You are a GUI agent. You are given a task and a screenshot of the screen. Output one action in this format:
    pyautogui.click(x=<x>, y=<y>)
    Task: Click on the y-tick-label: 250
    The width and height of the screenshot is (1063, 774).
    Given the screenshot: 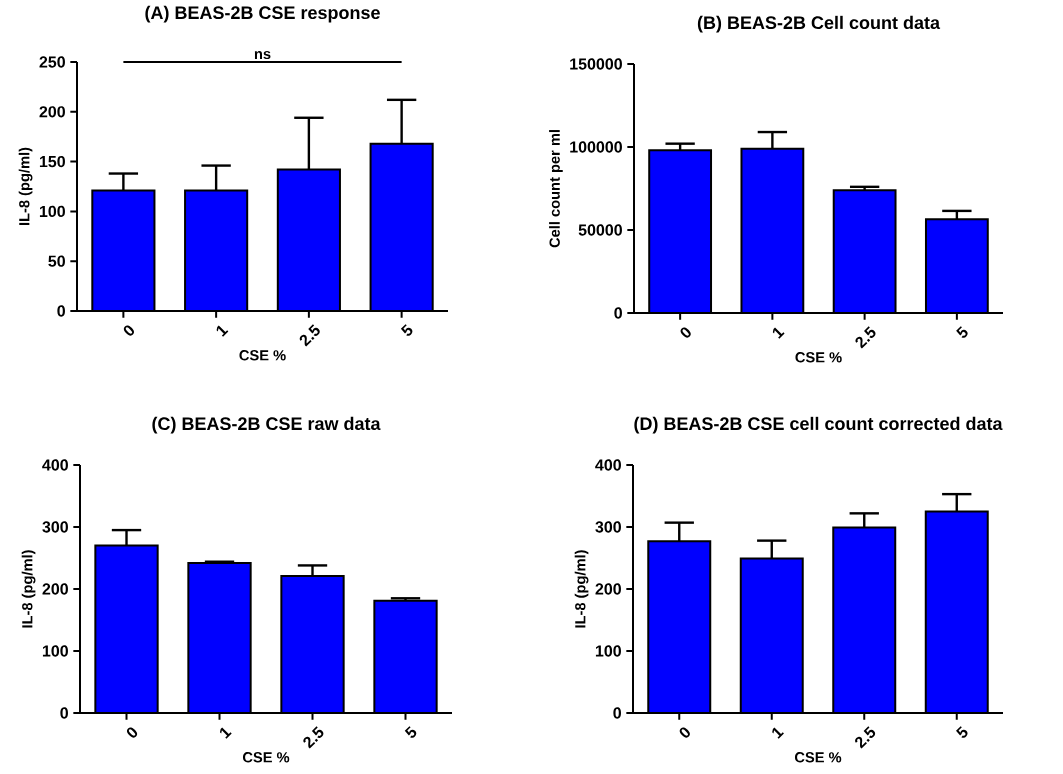 What is the action you would take?
    pyautogui.click(x=52, y=62)
    